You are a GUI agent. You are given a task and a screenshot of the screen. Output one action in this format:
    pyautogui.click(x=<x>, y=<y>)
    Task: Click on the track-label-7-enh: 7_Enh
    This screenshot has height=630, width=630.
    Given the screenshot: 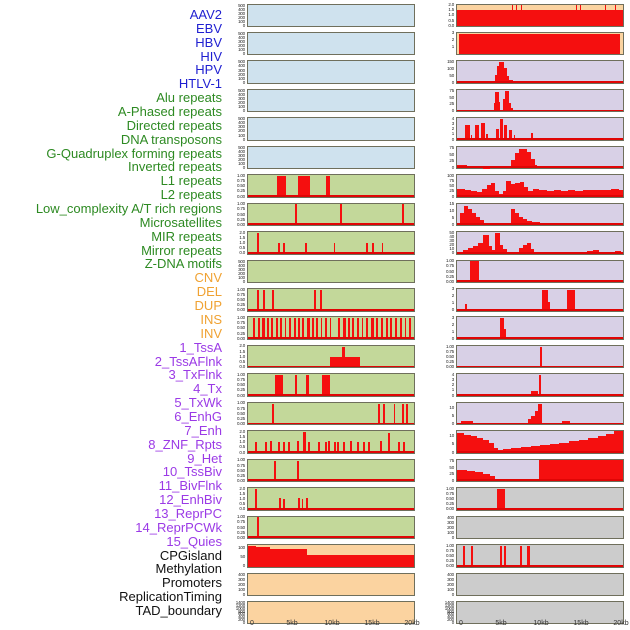 What is the action you would take?
    pyautogui.click(x=203, y=430)
    